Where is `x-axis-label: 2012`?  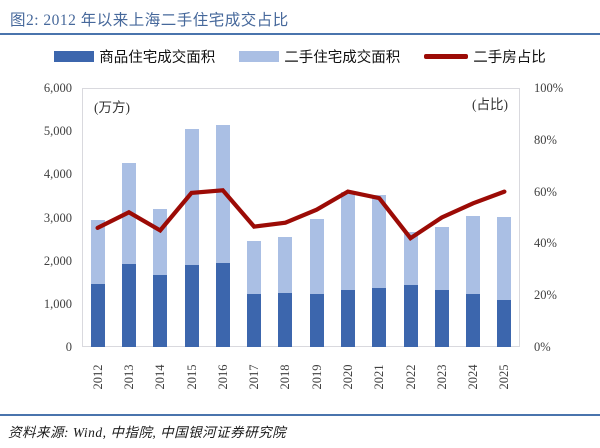 x-axis-label: 2012 is located at coordinates (97, 377).